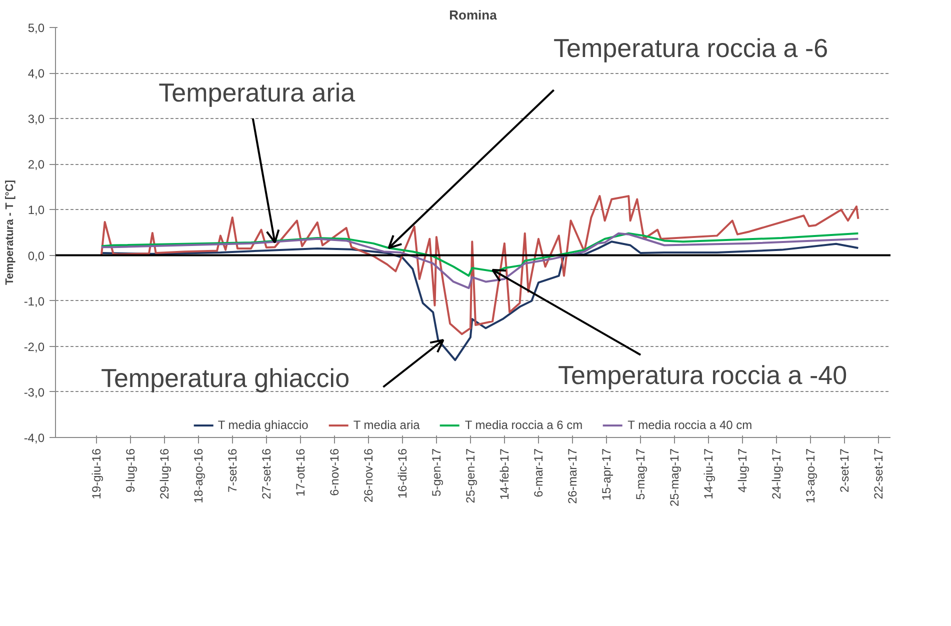  I want to click on annotation: Temperatura aria, so click(257, 93).